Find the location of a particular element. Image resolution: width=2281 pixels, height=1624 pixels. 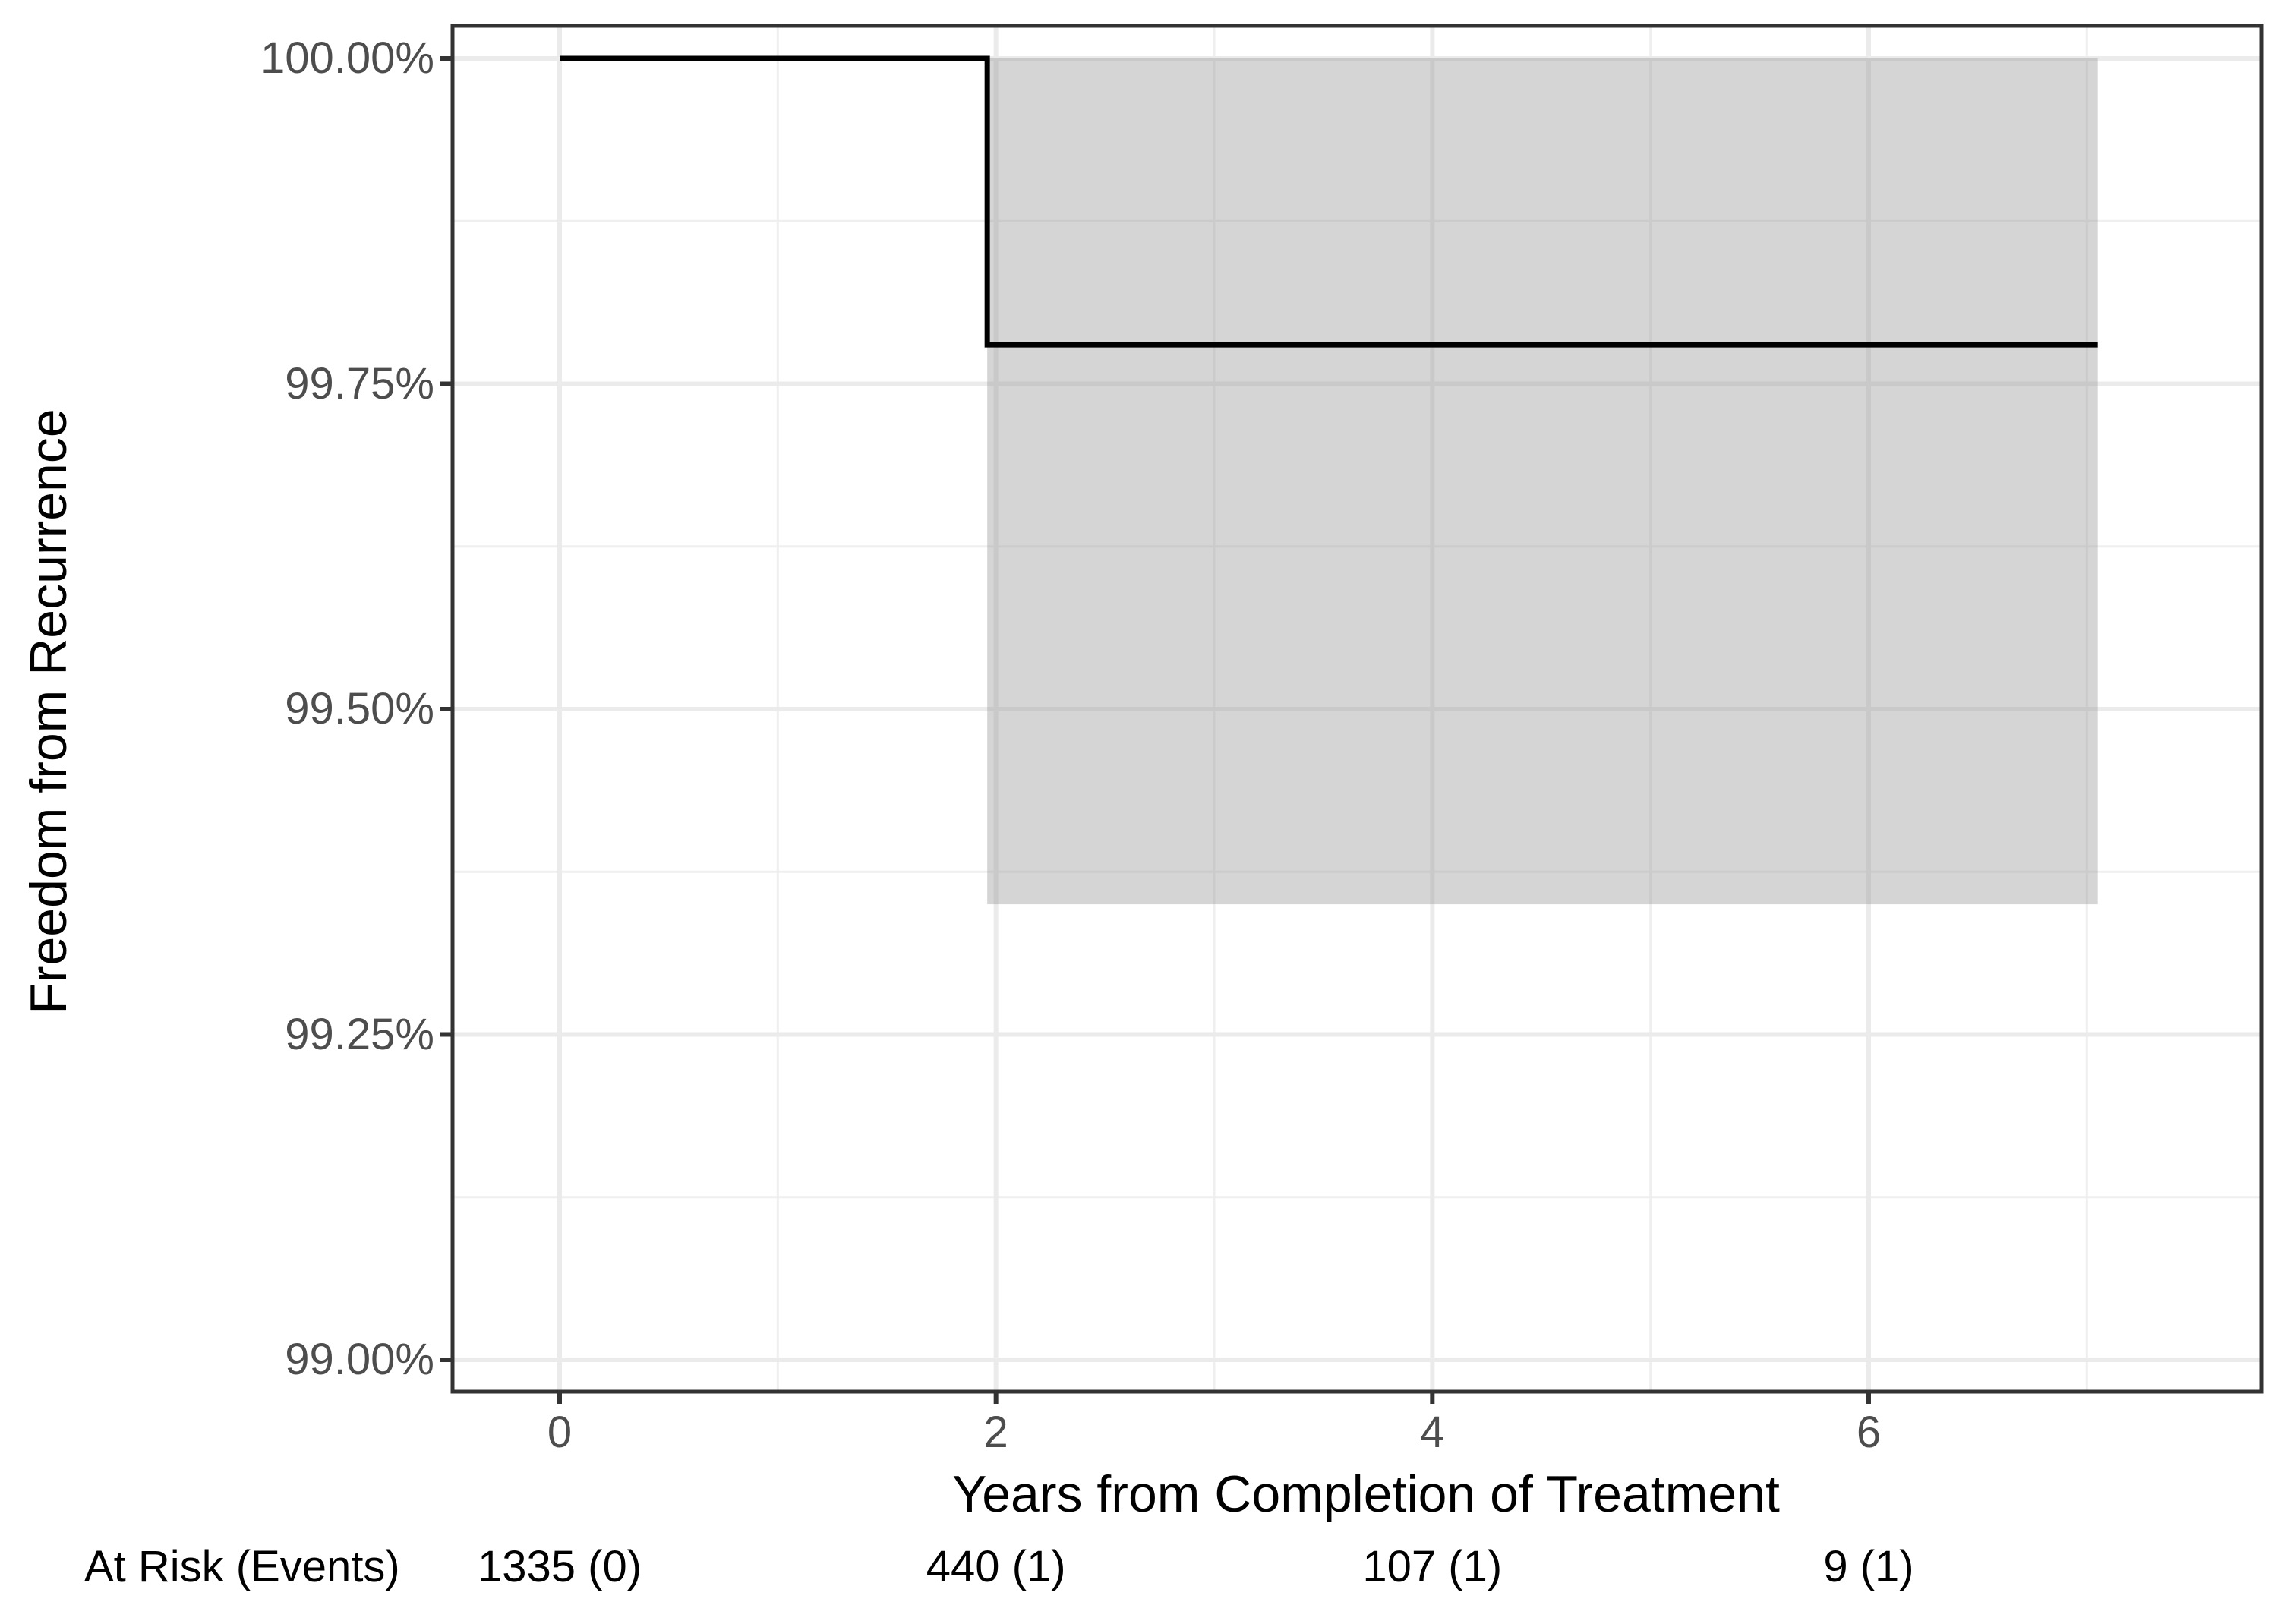

y-tick-label: 99.25% is located at coordinates (359, 1034).